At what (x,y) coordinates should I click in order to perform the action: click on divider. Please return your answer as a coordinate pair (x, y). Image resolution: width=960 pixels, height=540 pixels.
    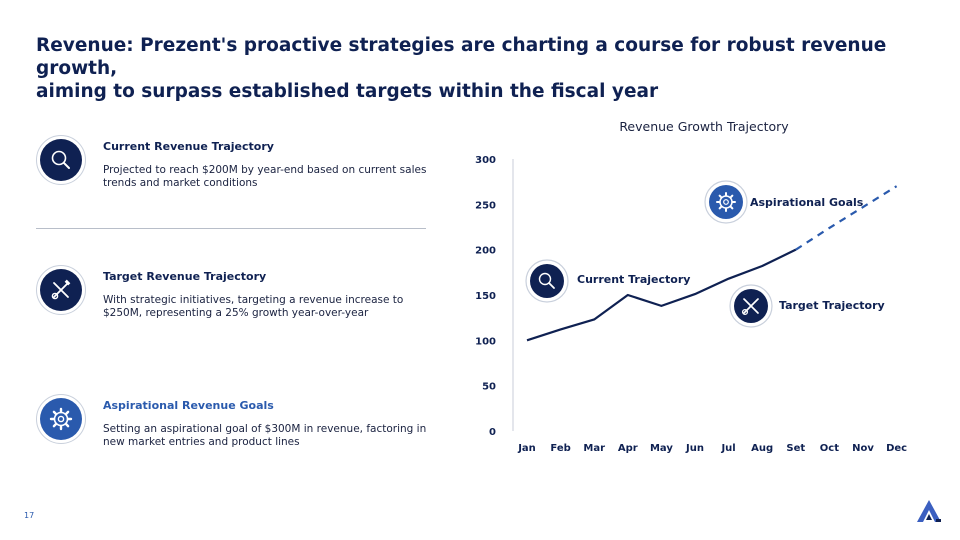
    Looking at the image, I should click on (231, 228).